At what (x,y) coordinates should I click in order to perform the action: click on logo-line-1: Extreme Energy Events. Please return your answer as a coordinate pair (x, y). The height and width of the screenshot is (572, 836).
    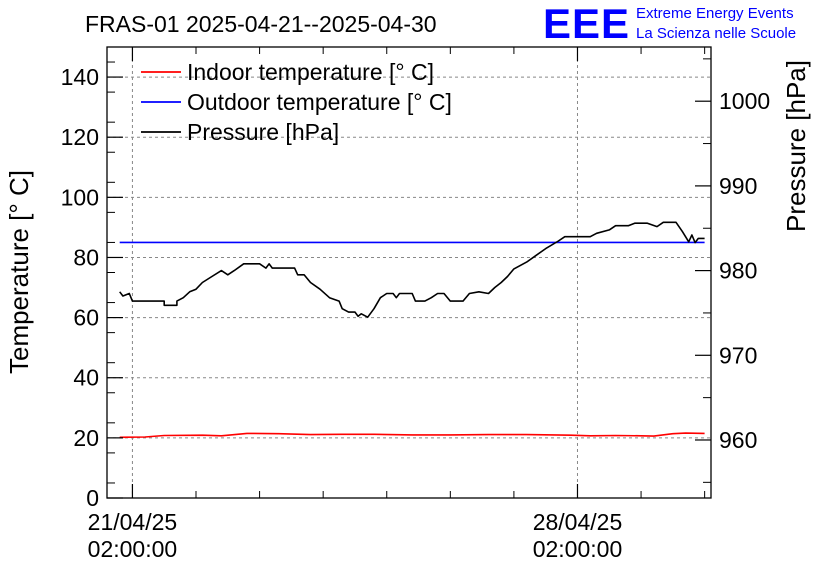
    Looking at the image, I should click on (715, 13).